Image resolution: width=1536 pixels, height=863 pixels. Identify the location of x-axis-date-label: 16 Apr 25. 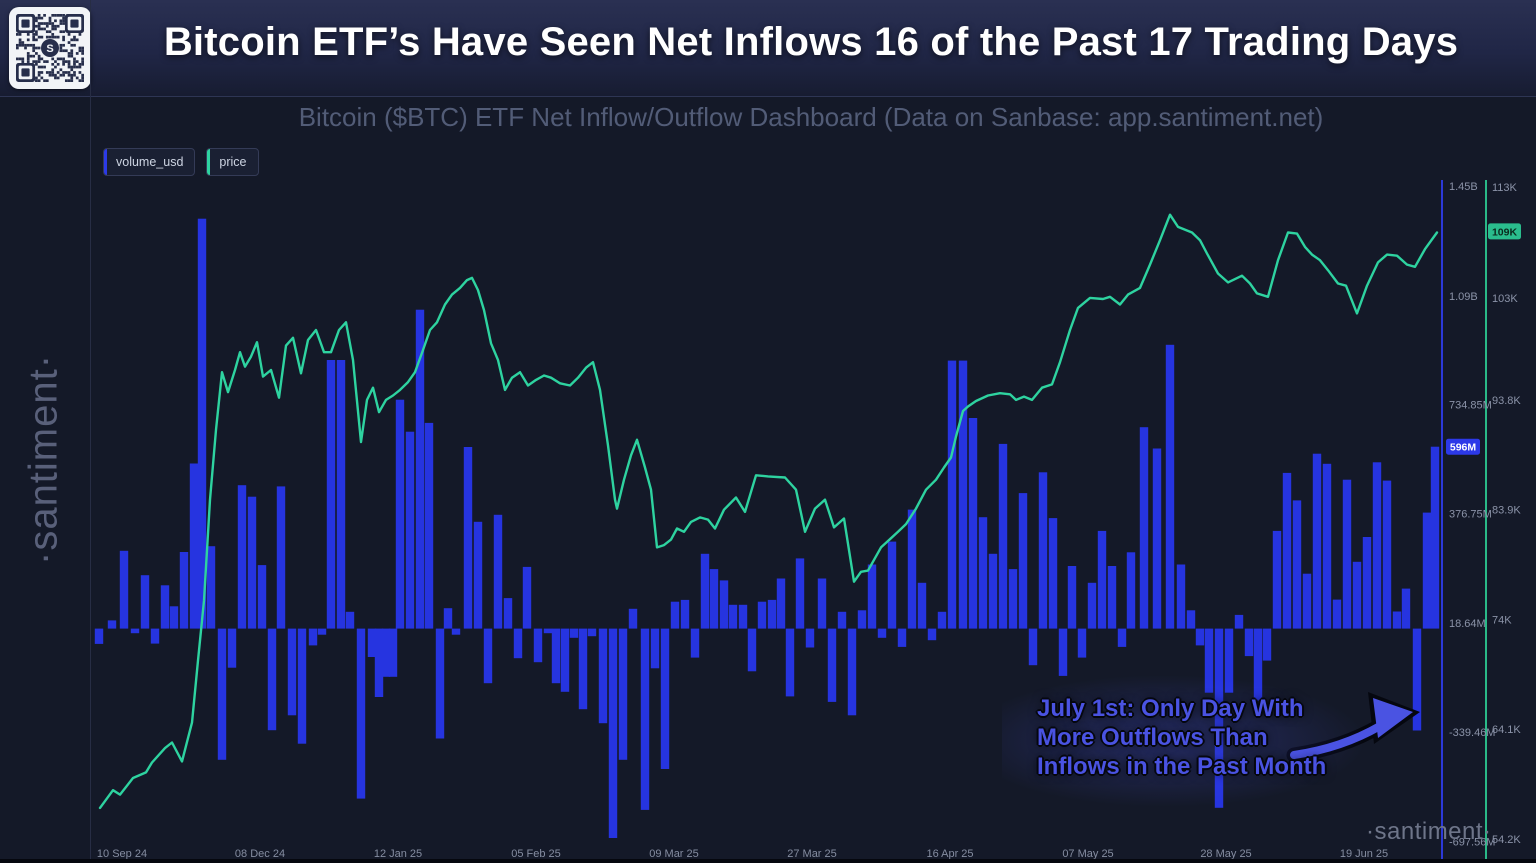
(949, 854).